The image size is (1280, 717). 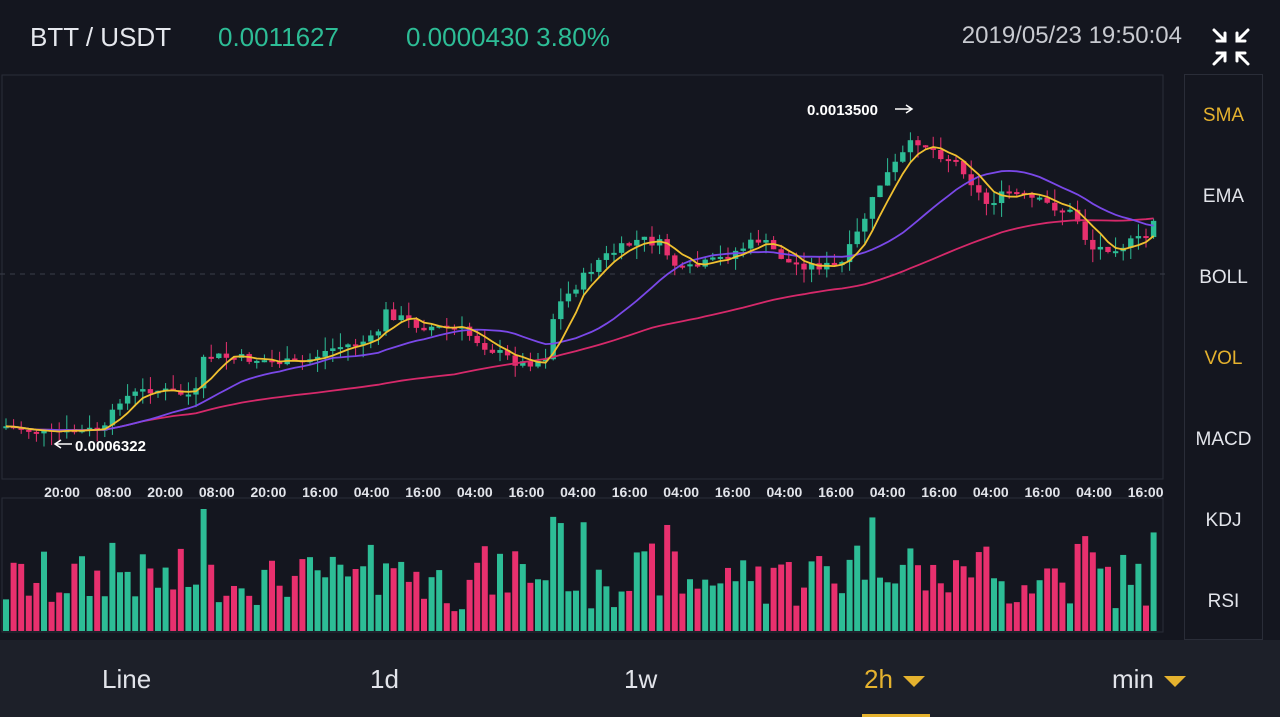 What do you see at coordinates (1223, 601) in the screenshot?
I see `indicator-rsi: RSI` at bounding box center [1223, 601].